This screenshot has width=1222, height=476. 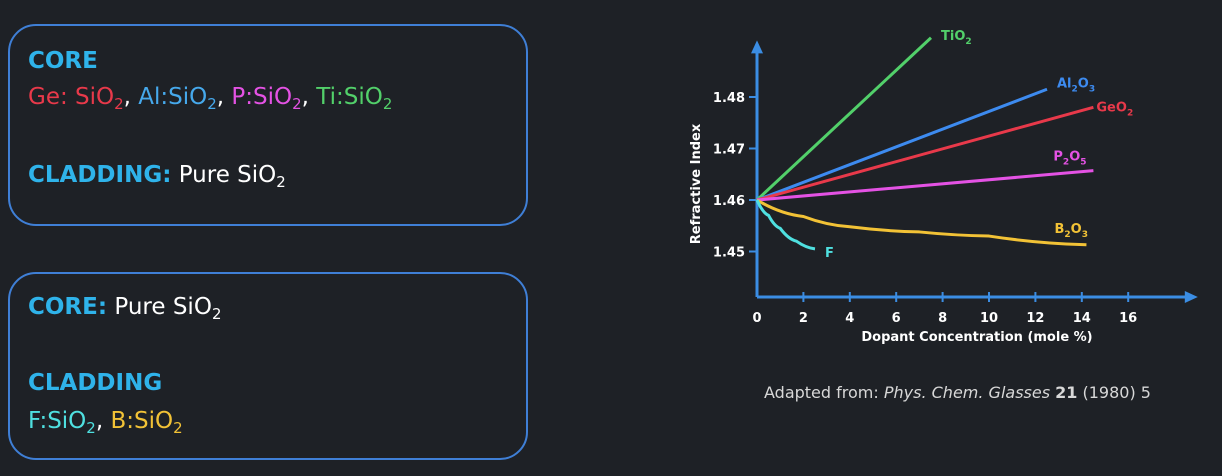 What do you see at coordinates (177, 99) in the screenshot?
I see `core-dopant-1: Al:SiO2` at bounding box center [177, 99].